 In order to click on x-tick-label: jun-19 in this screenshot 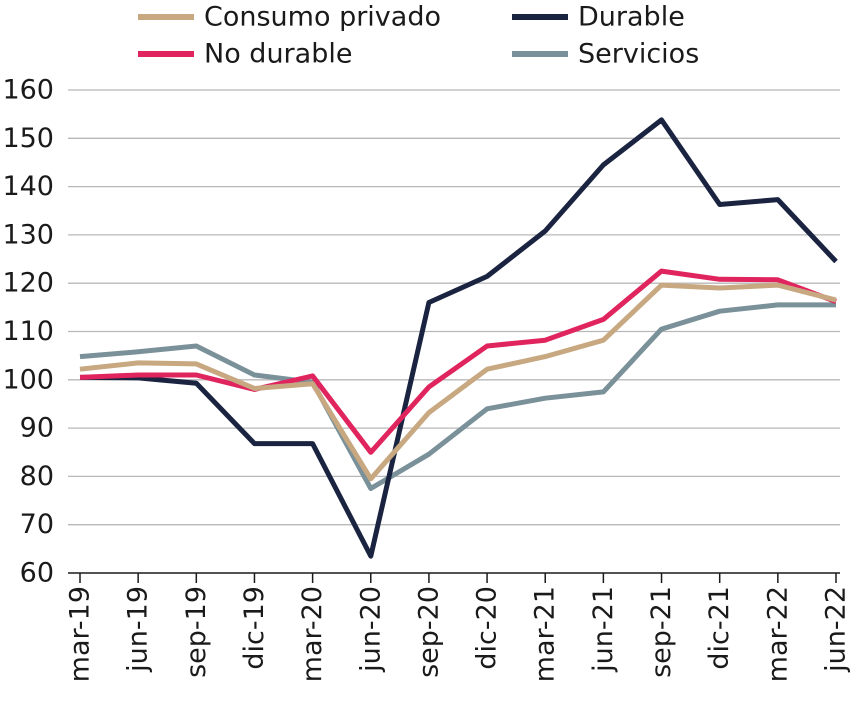, I will do `click(138, 629)`.